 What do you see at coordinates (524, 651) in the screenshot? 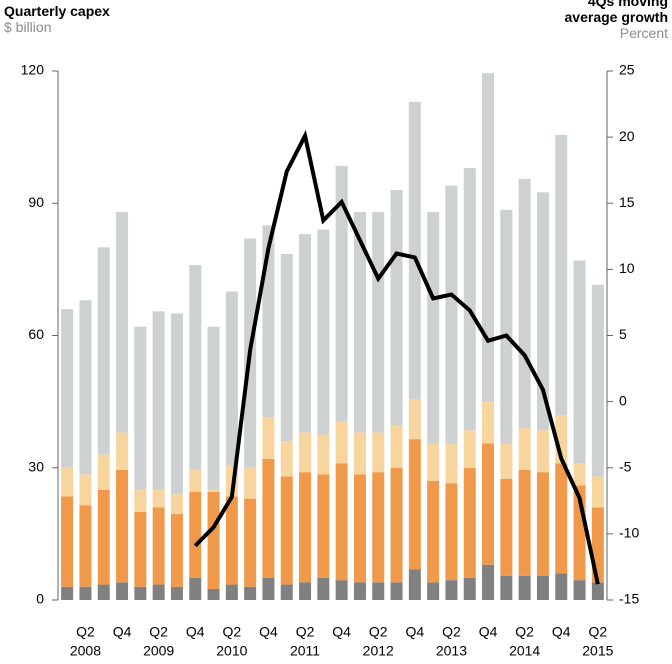
I see `x-year-label: 2014` at bounding box center [524, 651].